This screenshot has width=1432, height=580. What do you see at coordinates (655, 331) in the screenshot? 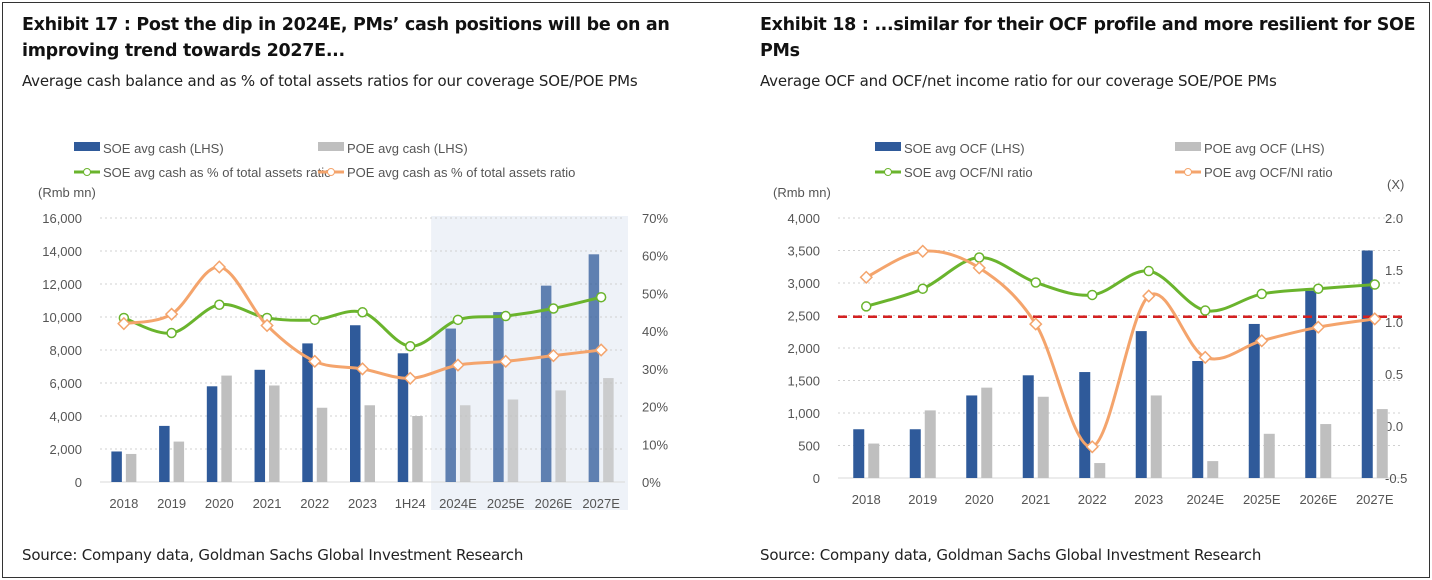
I see `y2-tick-label: 40%` at bounding box center [655, 331].